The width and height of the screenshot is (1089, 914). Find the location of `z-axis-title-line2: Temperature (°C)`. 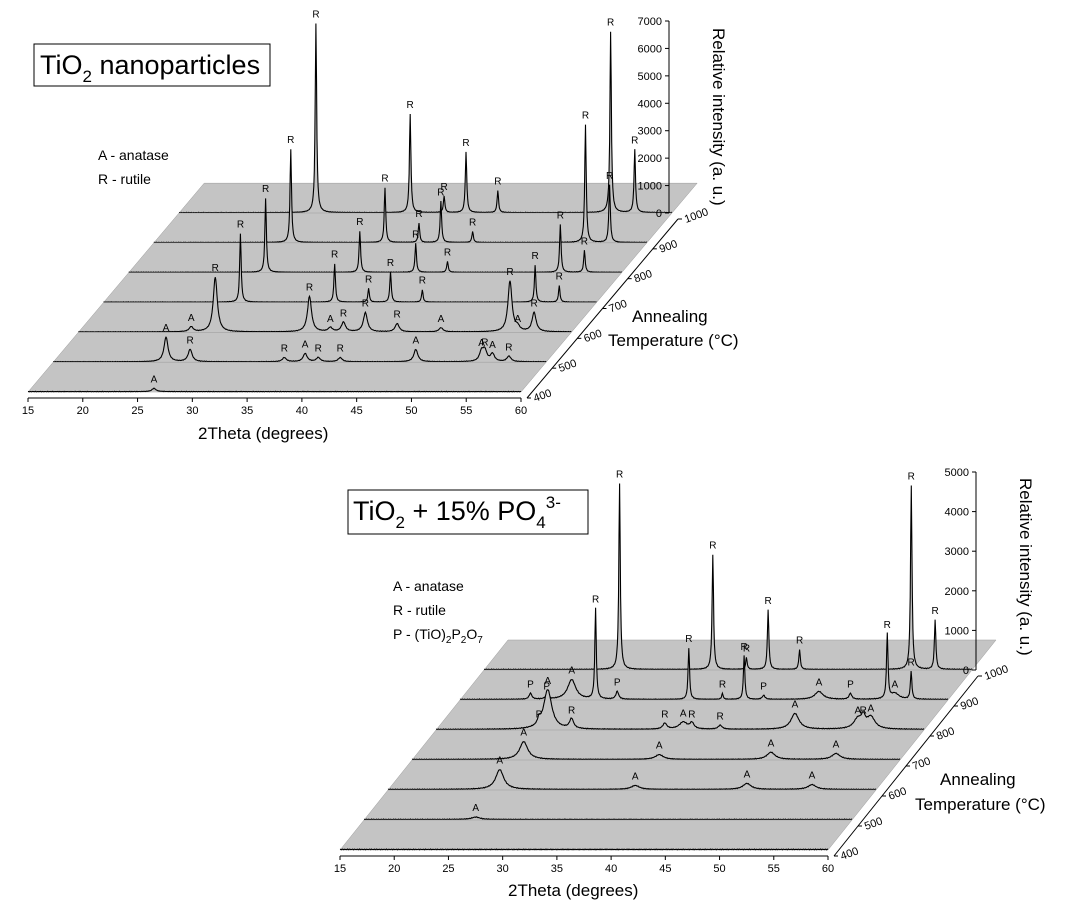

z-axis-title-line2: Temperature (°C) is located at coordinates (673, 340).